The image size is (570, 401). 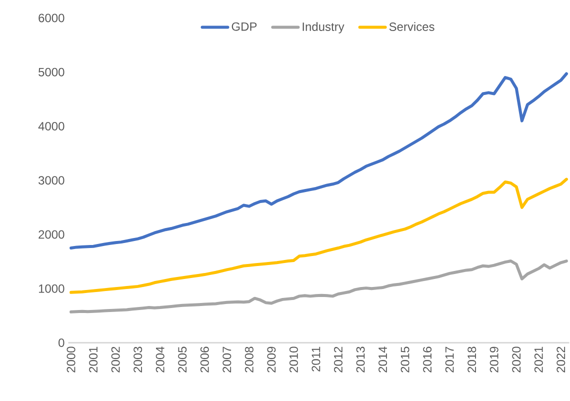 I want to click on x-tick-label: 2016, so click(x=427, y=359).